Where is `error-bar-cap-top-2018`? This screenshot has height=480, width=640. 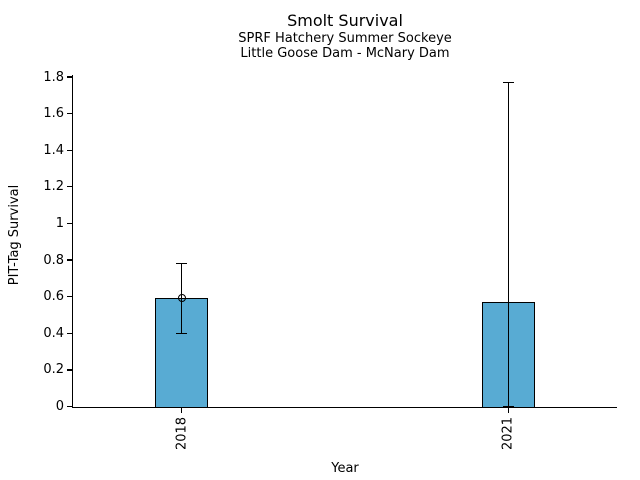
error-bar-cap-top-2018 is located at coordinates (182, 264).